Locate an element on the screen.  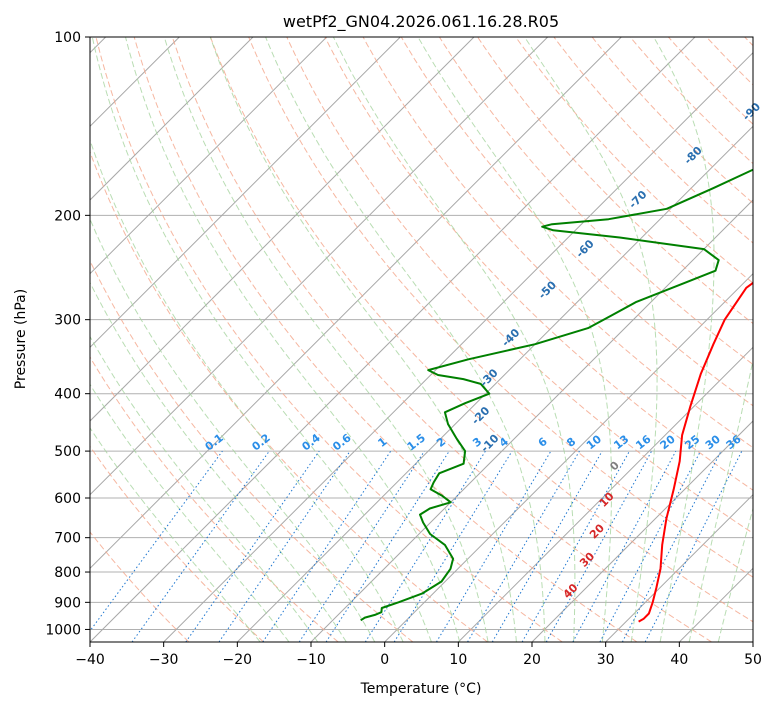
temperature-profile-line is located at coordinates (695, 452).